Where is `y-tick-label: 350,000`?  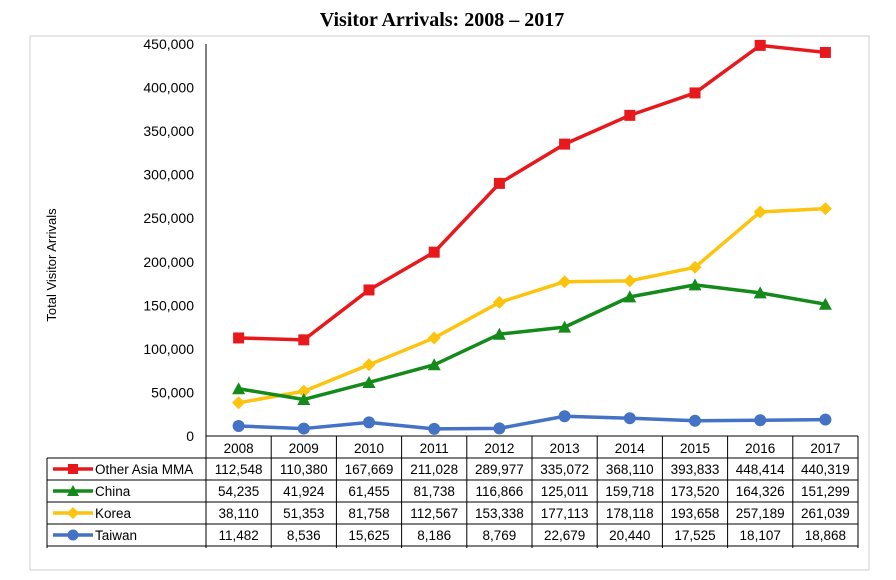 y-tick-label: 350,000 is located at coordinates (168, 131).